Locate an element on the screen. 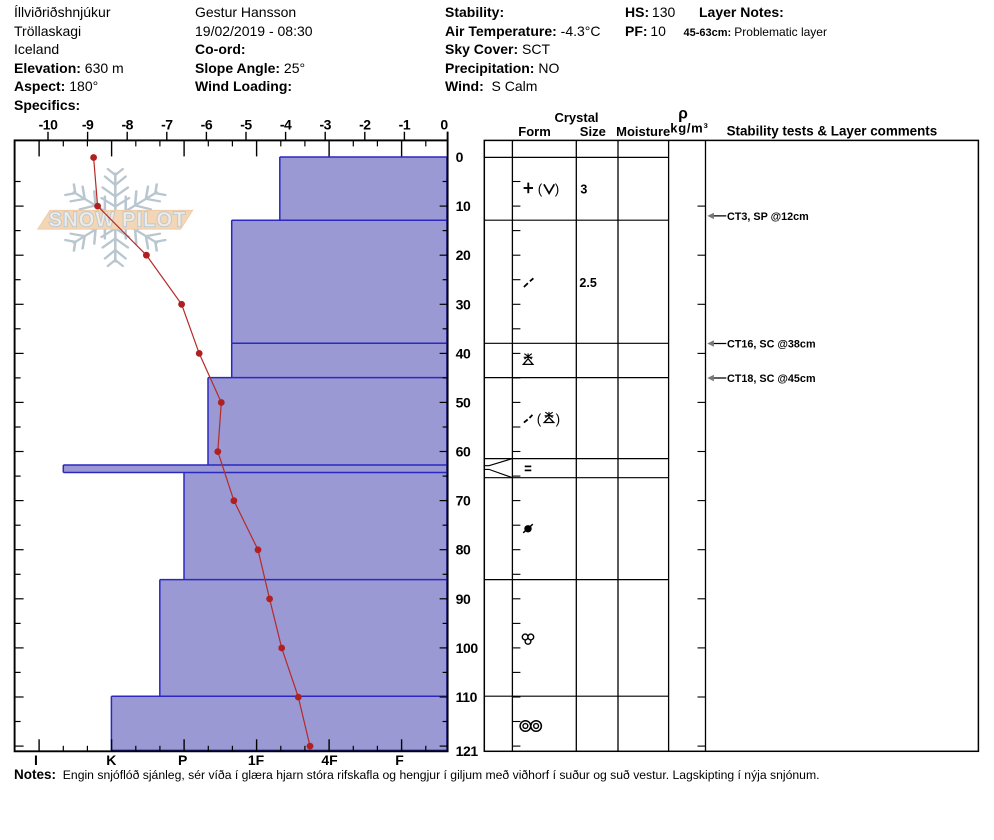  svg-text: 90 is located at coordinates (463, 599).